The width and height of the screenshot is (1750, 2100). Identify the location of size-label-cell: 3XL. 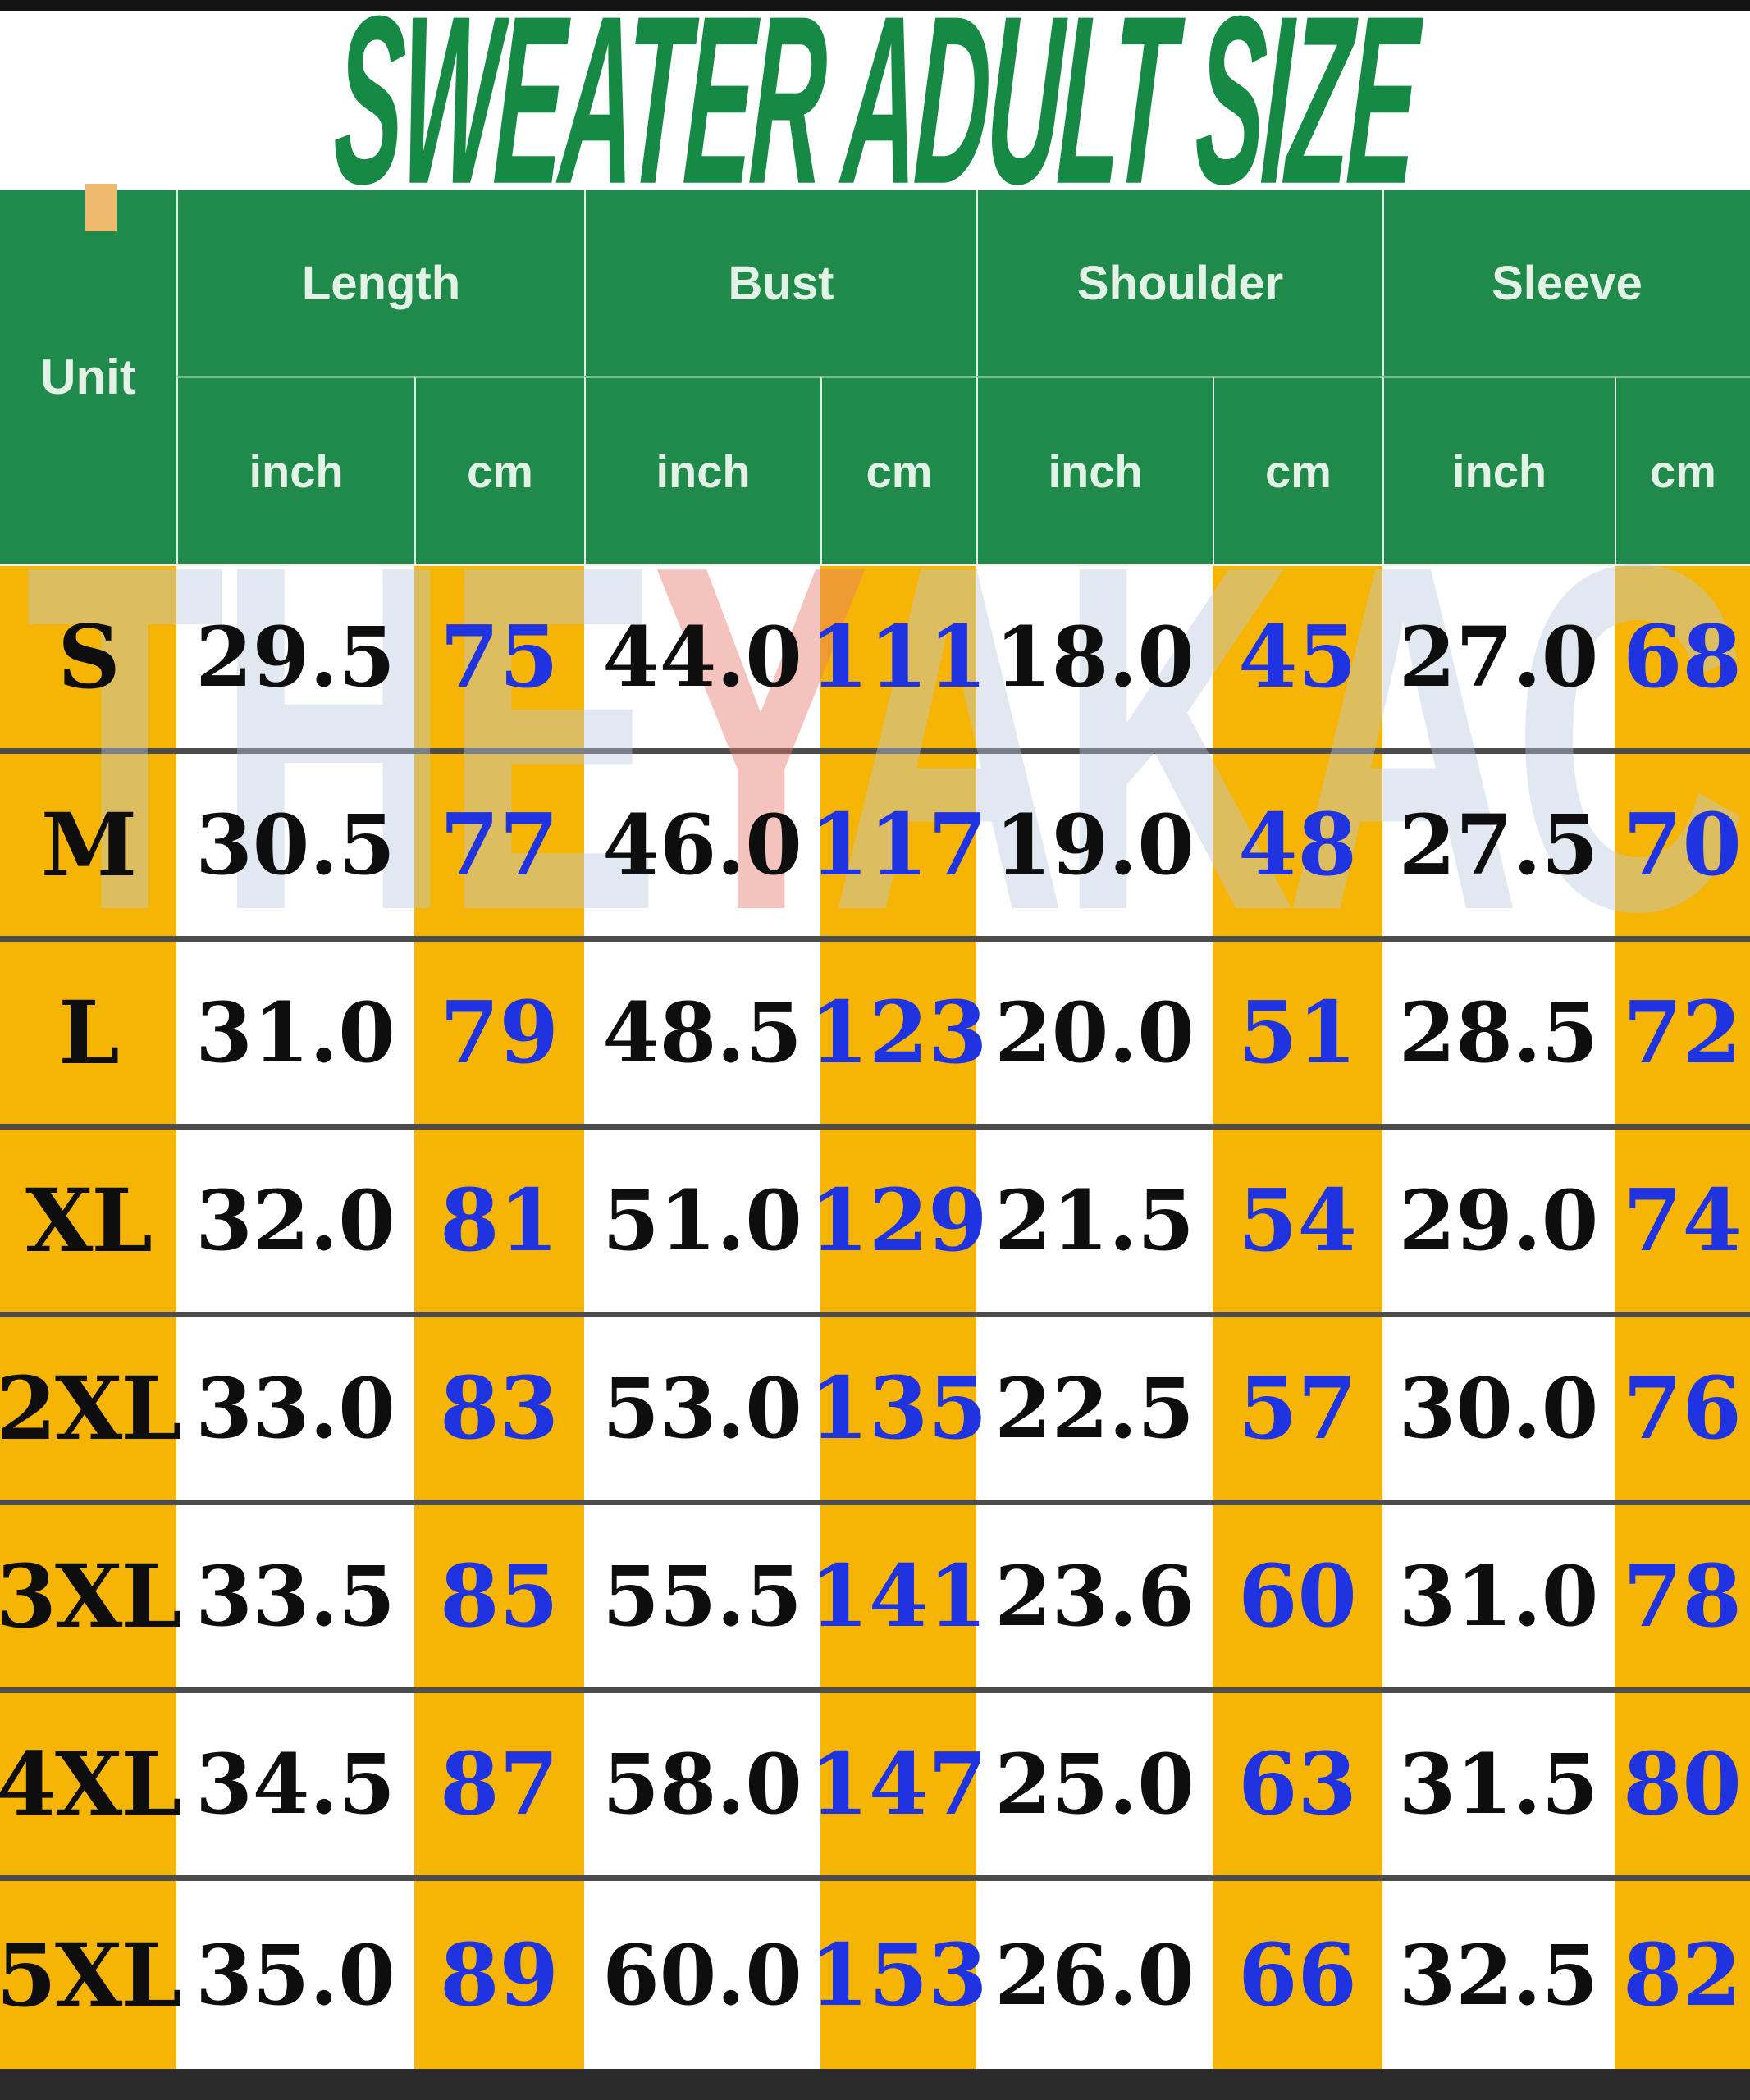
(91, 1596).